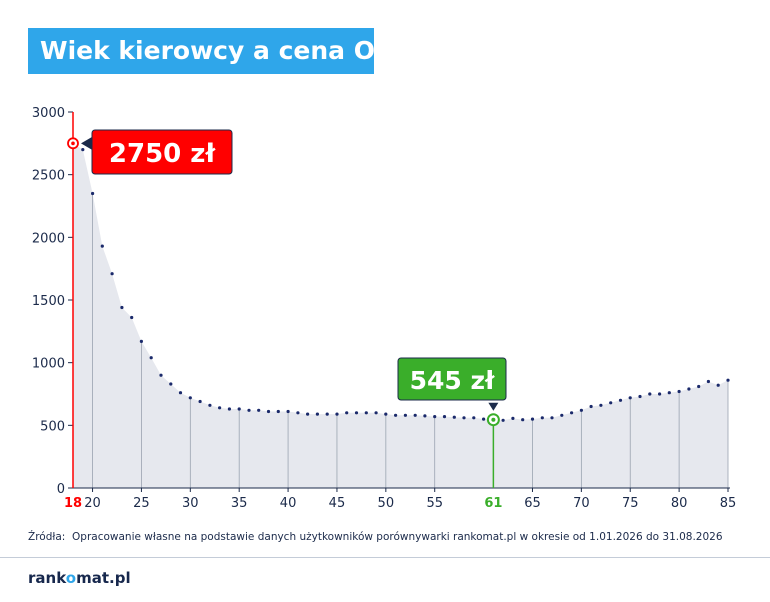  Describe the element at coordinates (87, 143) in the screenshot. I see `max-callout-pointer` at that location.